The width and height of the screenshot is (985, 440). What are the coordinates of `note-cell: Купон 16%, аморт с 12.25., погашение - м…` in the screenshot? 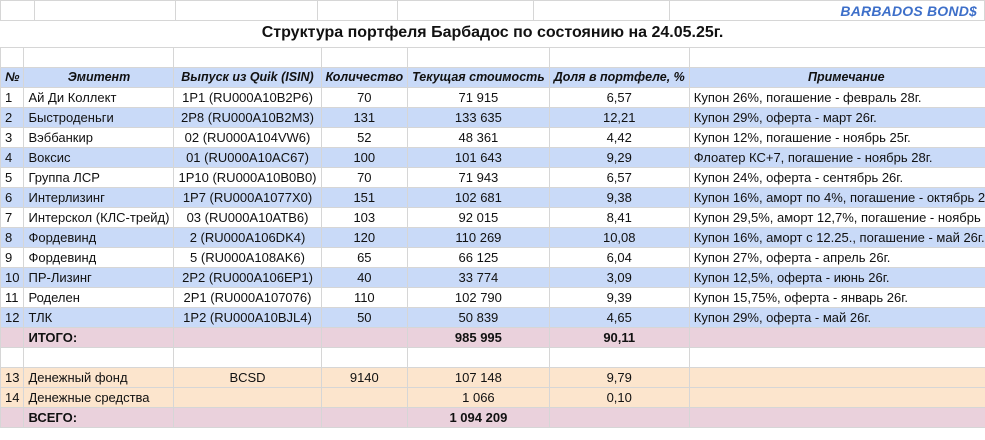 It's located at (836, 237).